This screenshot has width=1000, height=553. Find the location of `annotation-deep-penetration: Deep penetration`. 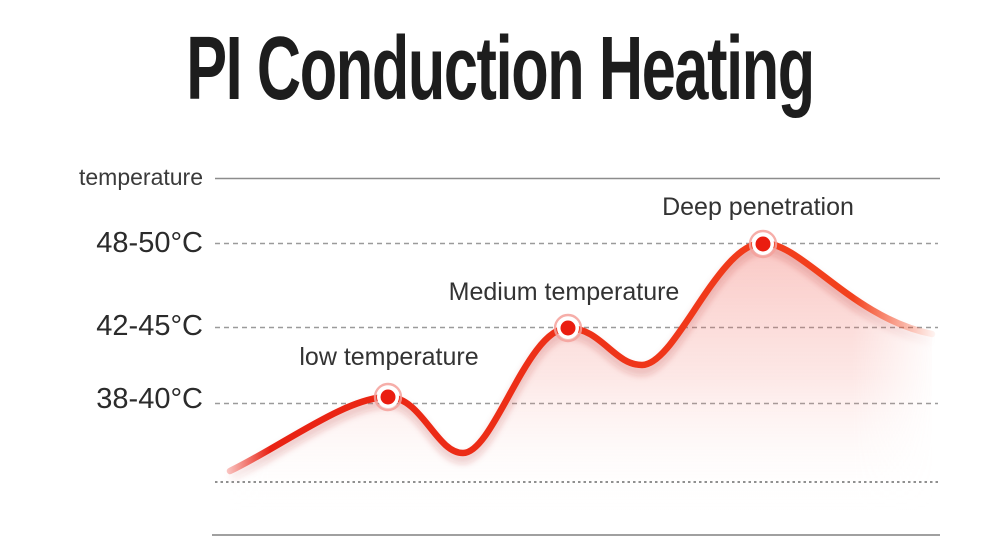

annotation-deep-penetration: Deep penetration is located at coordinates (758, 207).